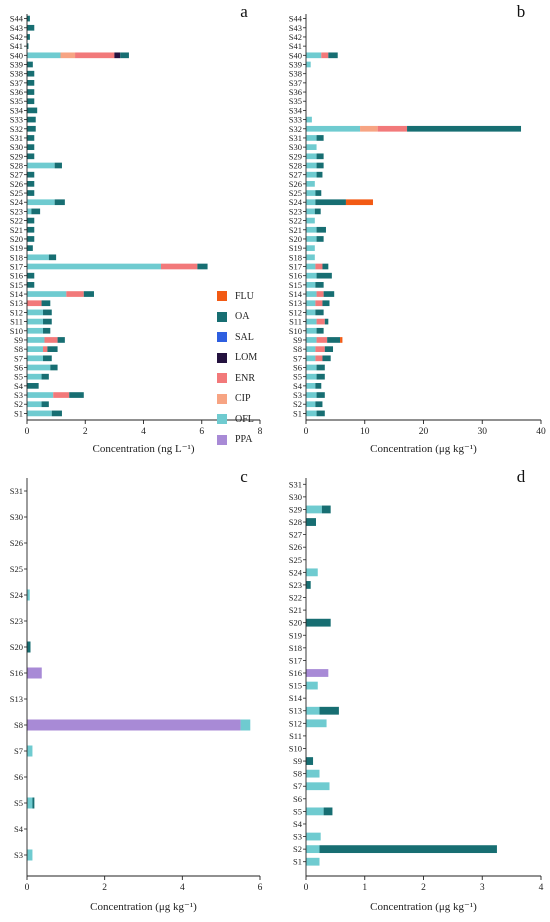 The width and height of the screenshot is (550, 922). What do you see at coordinates (320, 239) in the screenshot?
I see `bar-b-S20-OA` at bounding box center [320, 239].